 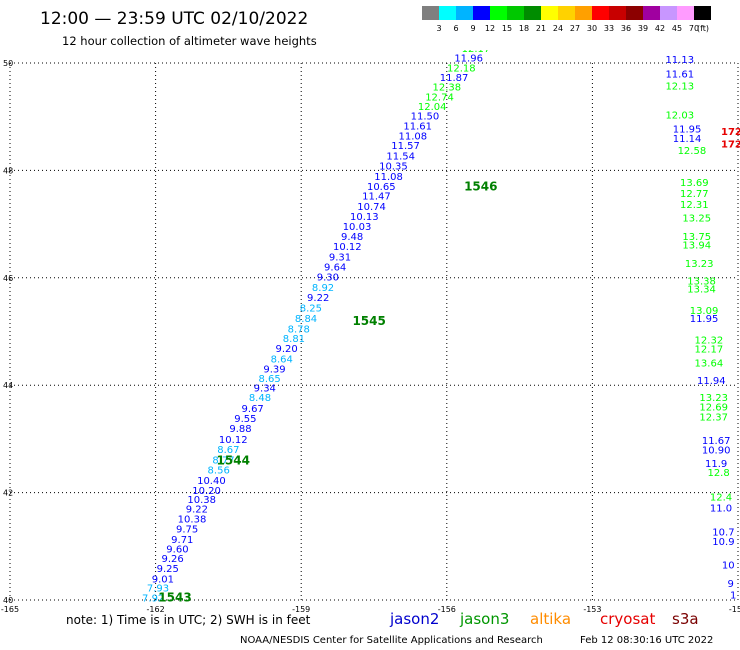 What do you see at coordinates (718, 473) in the screenshot?
I see `wave-height-value: 12.8` at bounding box center [718, 473].